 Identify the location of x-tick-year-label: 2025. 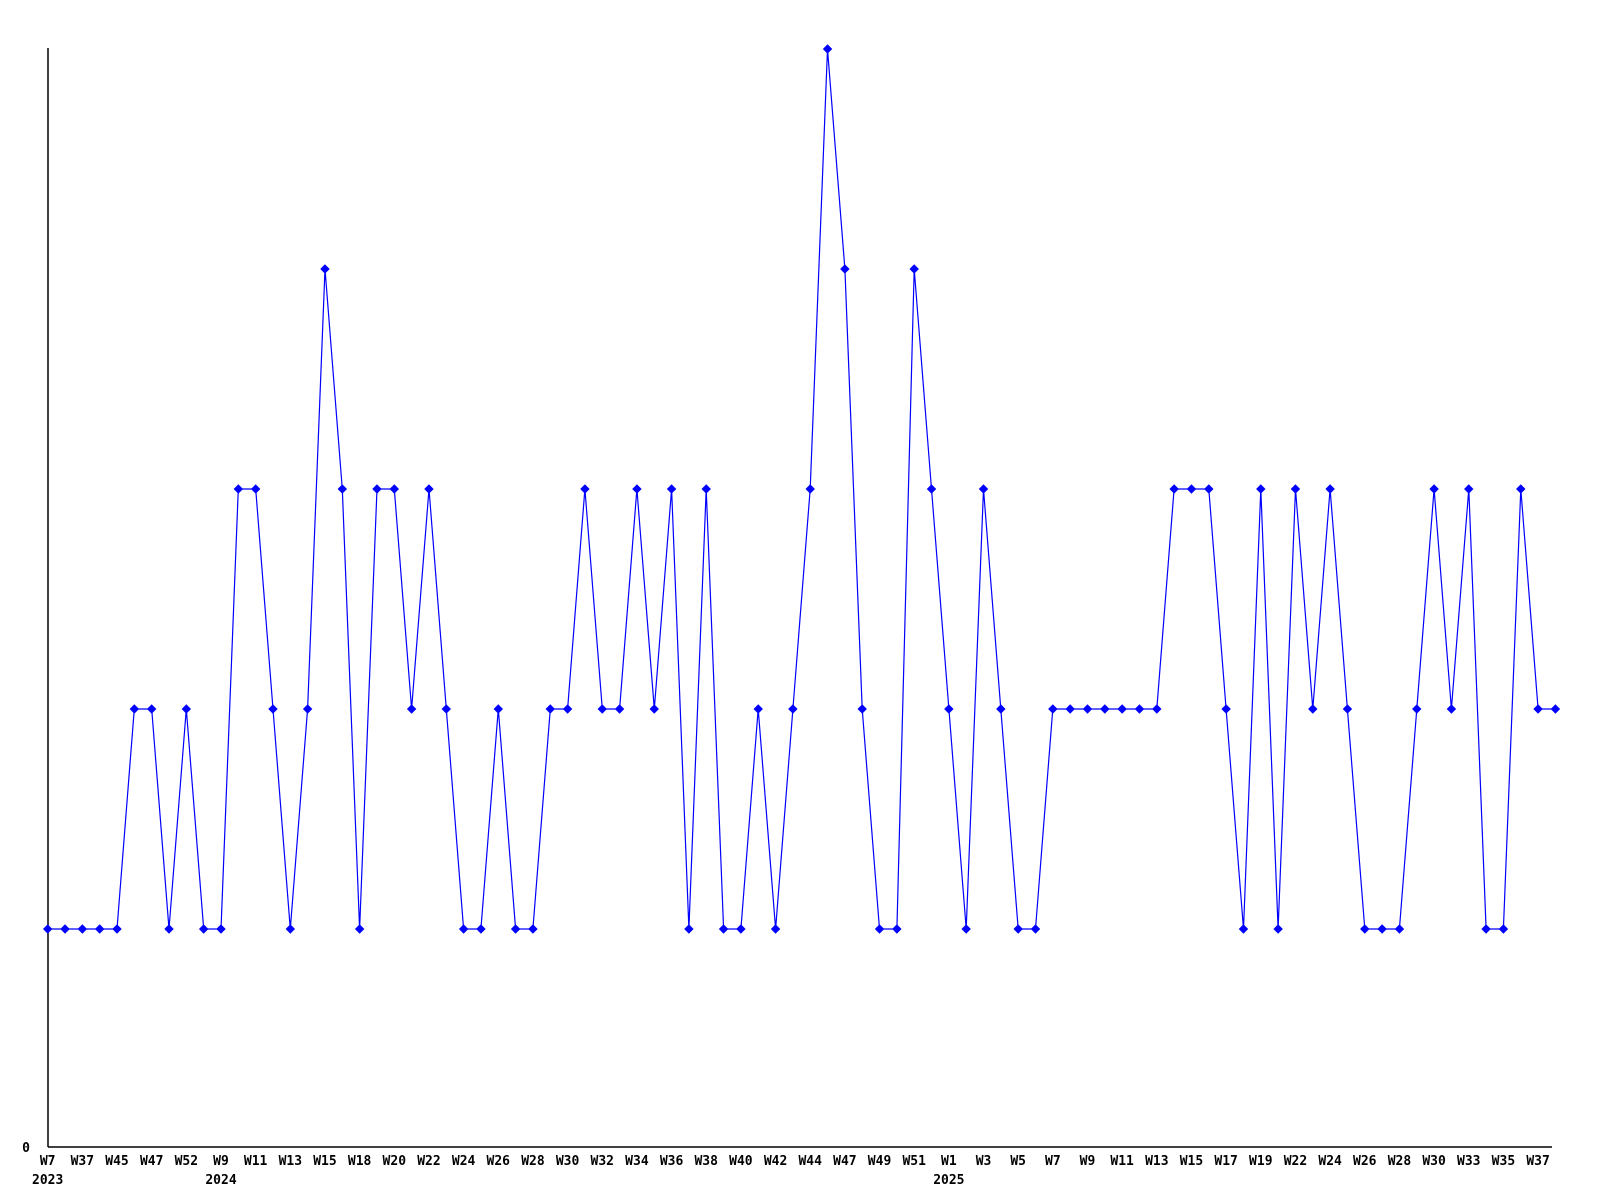
(948, 1180).